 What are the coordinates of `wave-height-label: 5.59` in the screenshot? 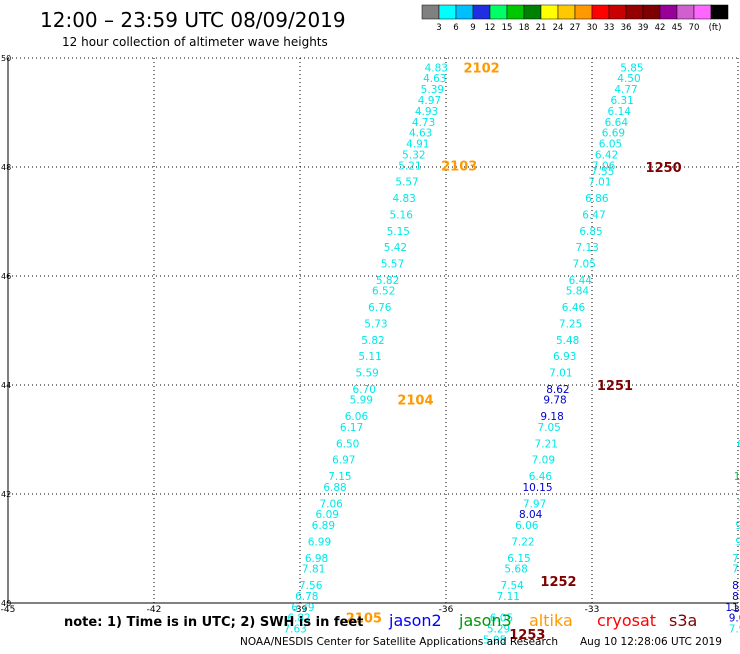 It's located at (366, 373).